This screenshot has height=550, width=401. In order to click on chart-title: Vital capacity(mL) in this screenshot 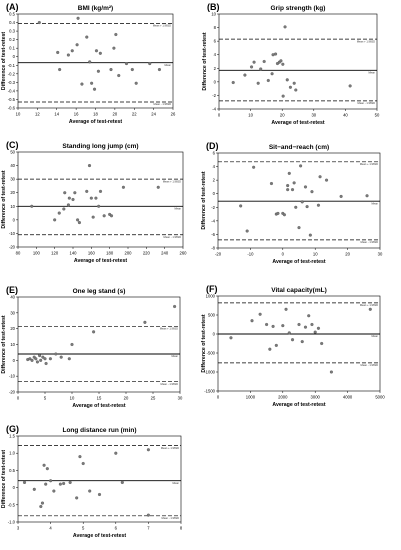, I will do `click(299, 290)`.